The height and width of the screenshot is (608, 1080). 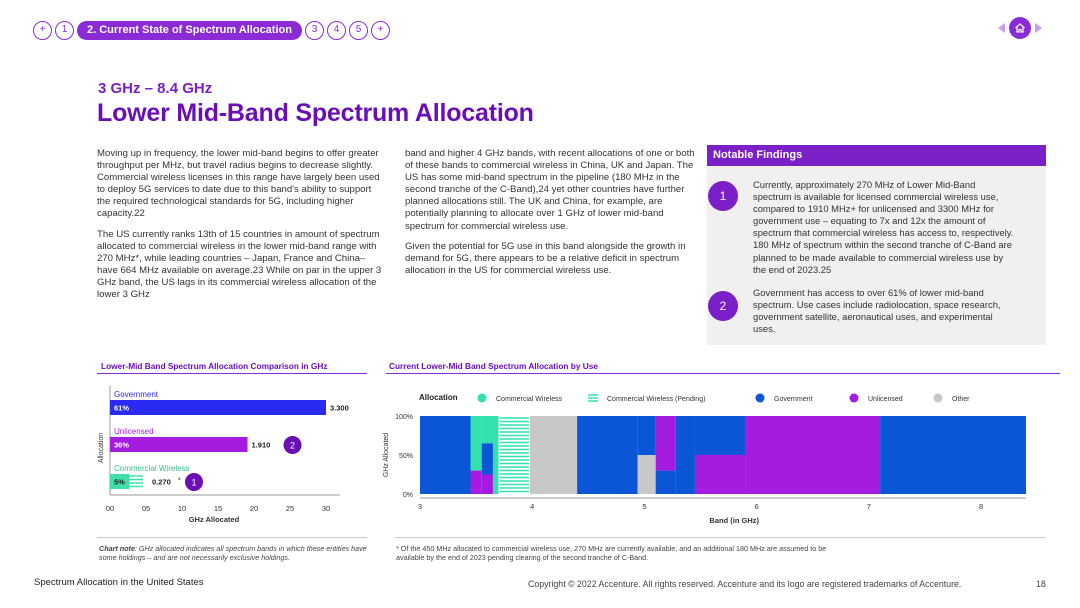 What do you see at coordinates (1001, 28) in the screenshot?
I see `prev-page-arrow-icon` at bounding box center [1001, 28].